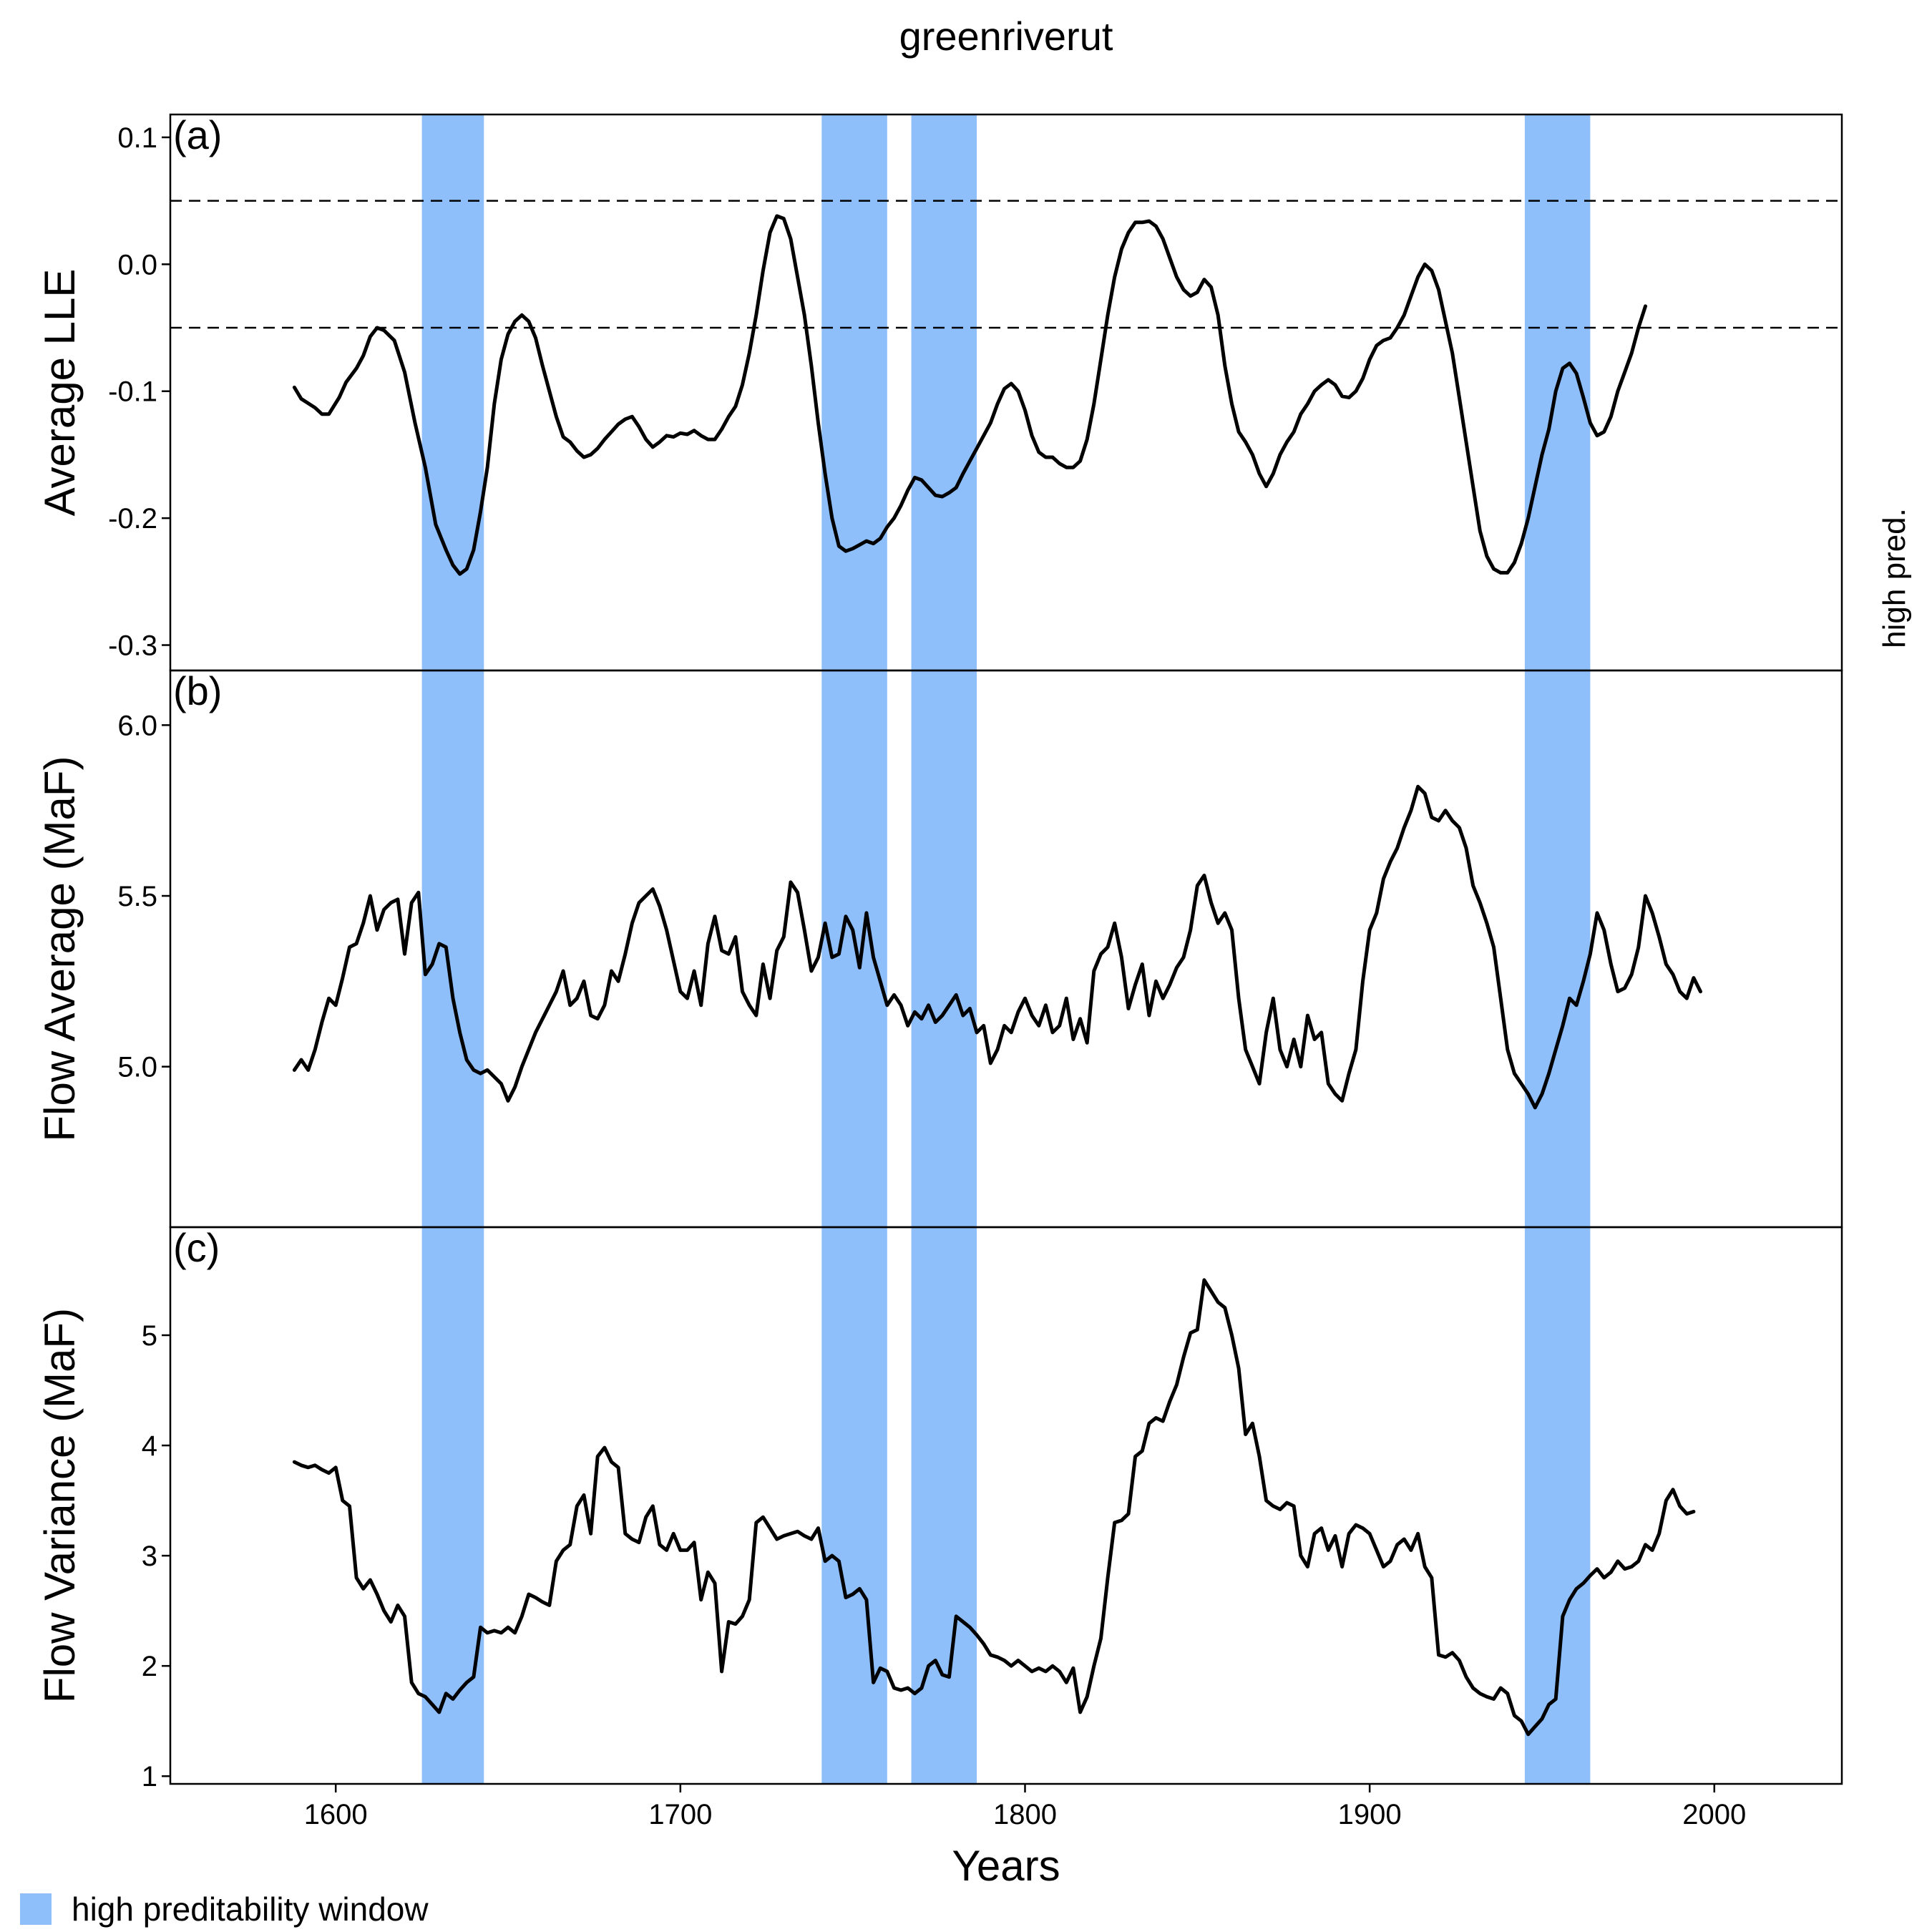  Describe the element at coordinates (60, 393) in the screenshot. I see `y-axis-label: Average LLE` at that location.